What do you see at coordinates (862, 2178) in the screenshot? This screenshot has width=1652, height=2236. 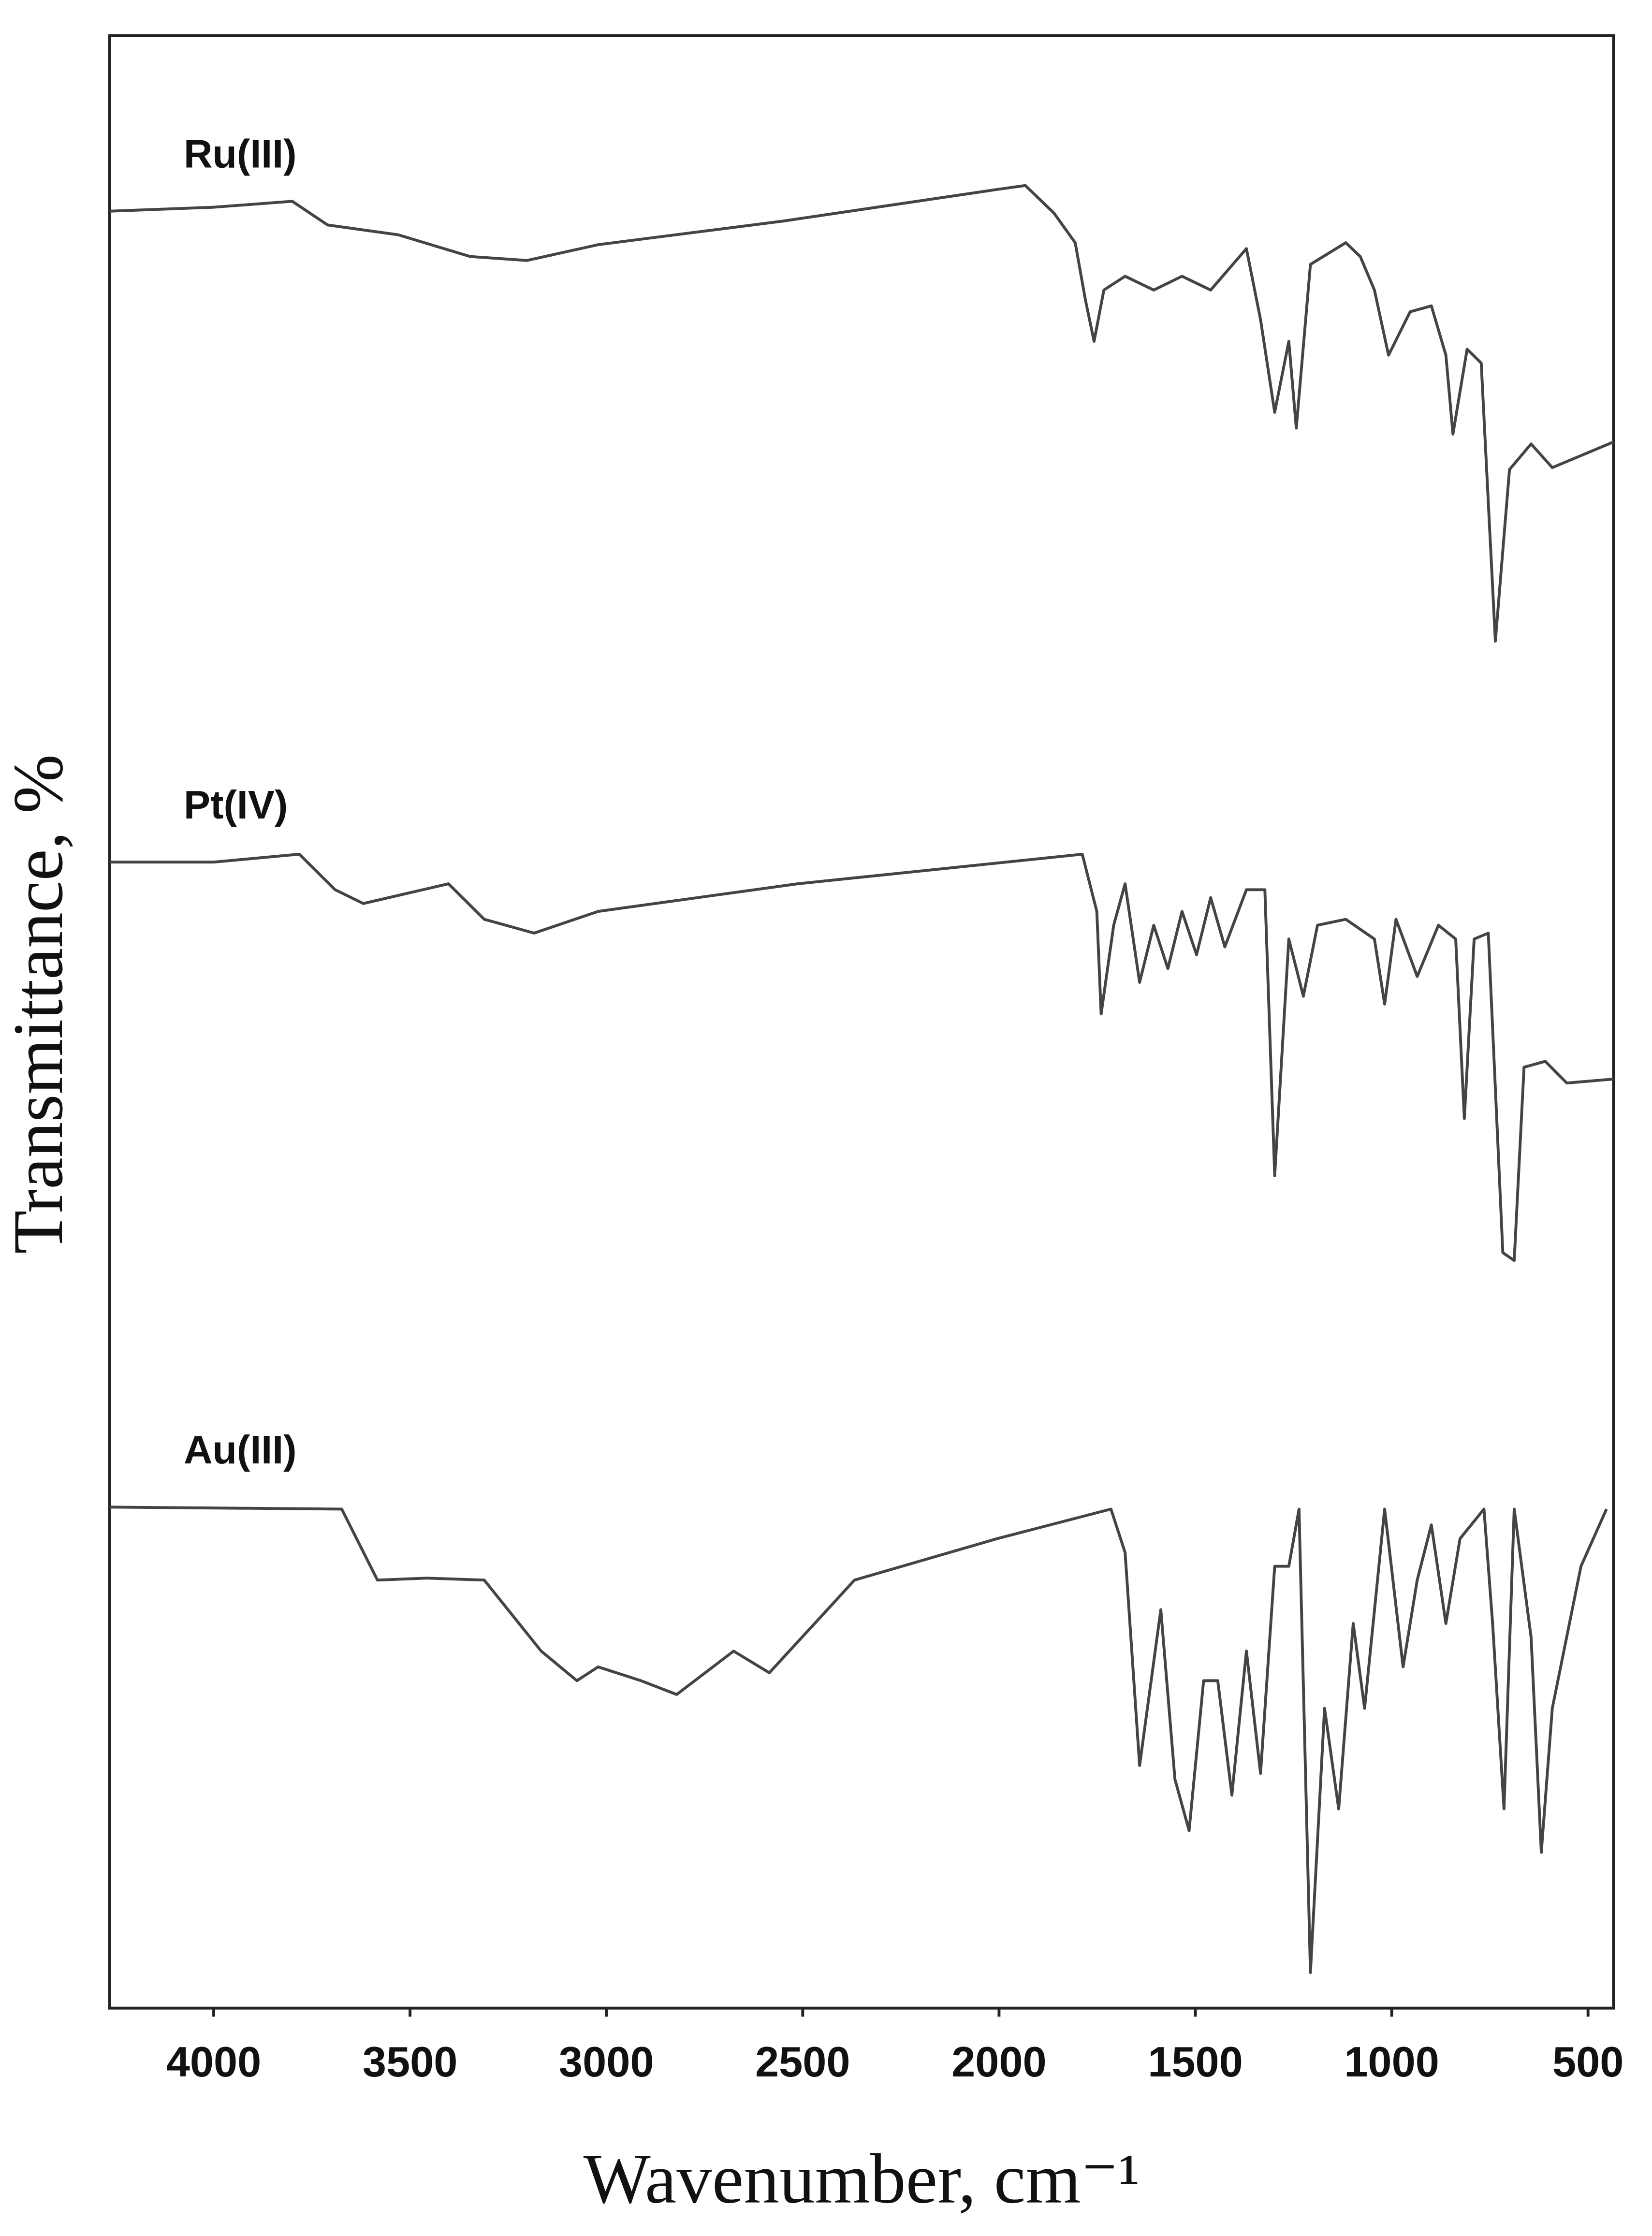 I see `x-axis-title: Wavenumber, cm⁻¹` at bounding box center [862, 2178].